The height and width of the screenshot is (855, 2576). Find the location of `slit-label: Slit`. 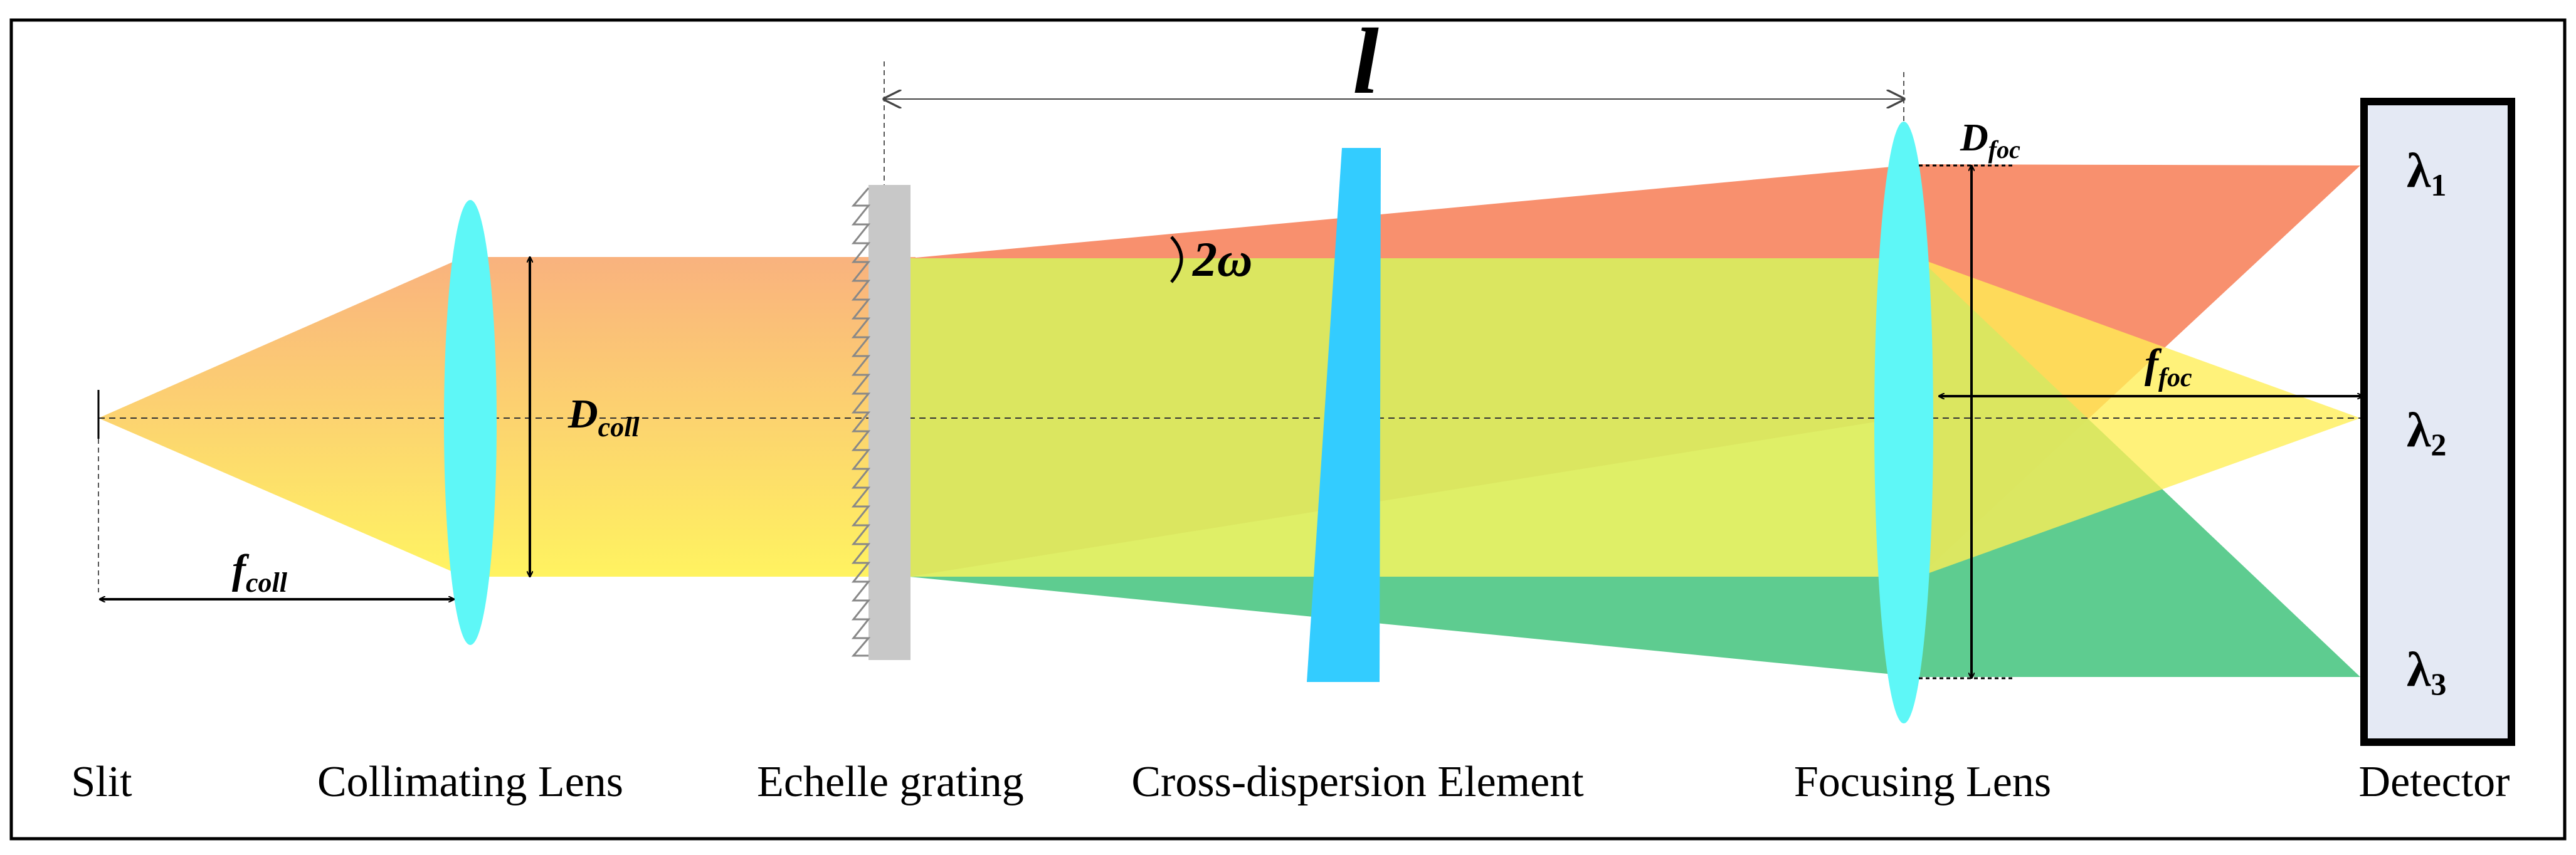

slit-label: Slit is located at coordinates (102, 782).